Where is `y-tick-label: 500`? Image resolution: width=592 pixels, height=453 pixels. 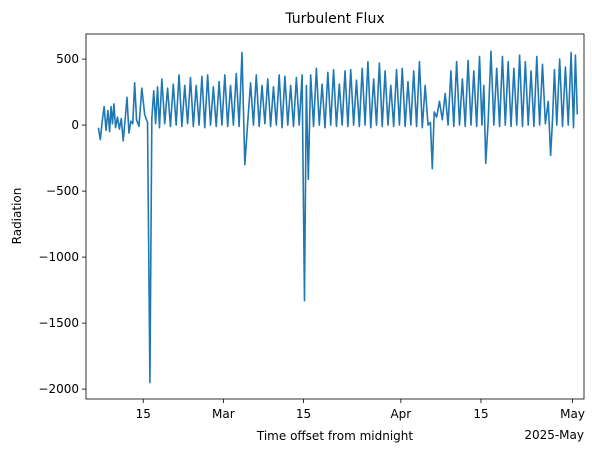
y-tick-label: 500 is located at coordinates (67, 59).